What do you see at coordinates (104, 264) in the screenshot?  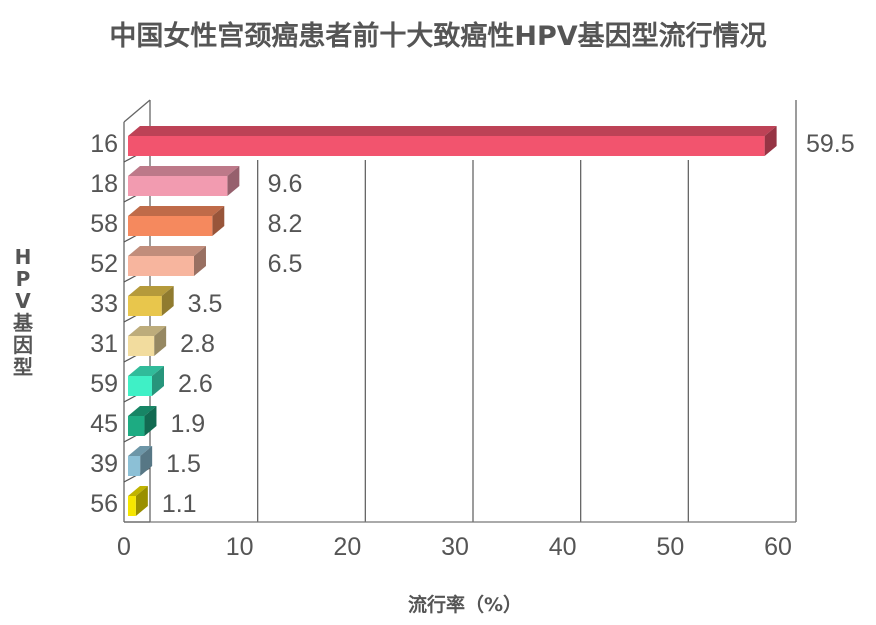 I see `category-label: 52` at bounding box center [104, 264].